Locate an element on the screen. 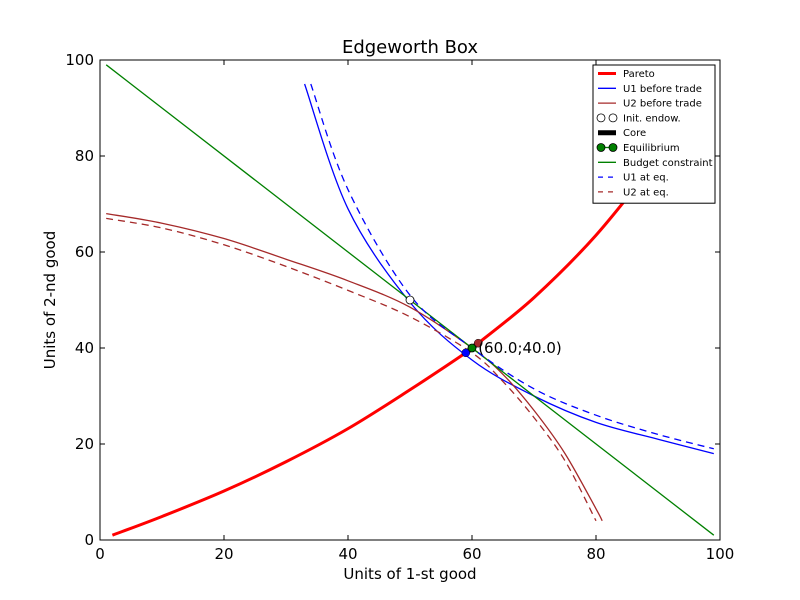 Image resolution: width=800 pixels, height=600 pixels. legend-item-u2-at-eq: U2 at eq. is located at coordinates (633, 192).